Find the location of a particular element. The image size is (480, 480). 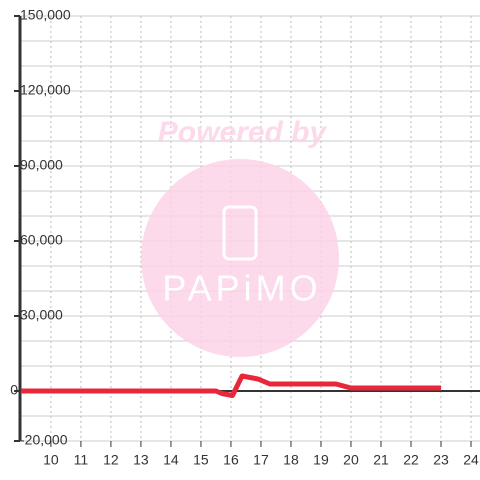

x-tick-label: 14 is located at coordinates (171, 460).